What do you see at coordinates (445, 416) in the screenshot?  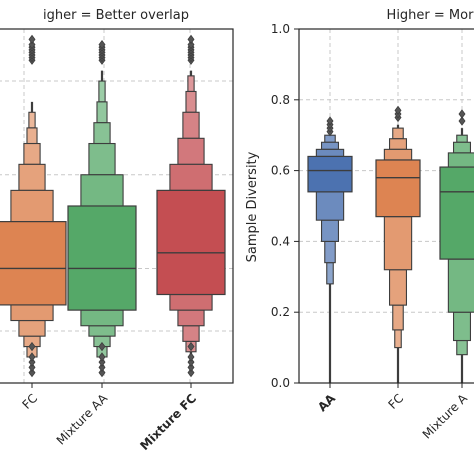 I see `x-tick-label: Mixture A` at bounding box center [445, 416].